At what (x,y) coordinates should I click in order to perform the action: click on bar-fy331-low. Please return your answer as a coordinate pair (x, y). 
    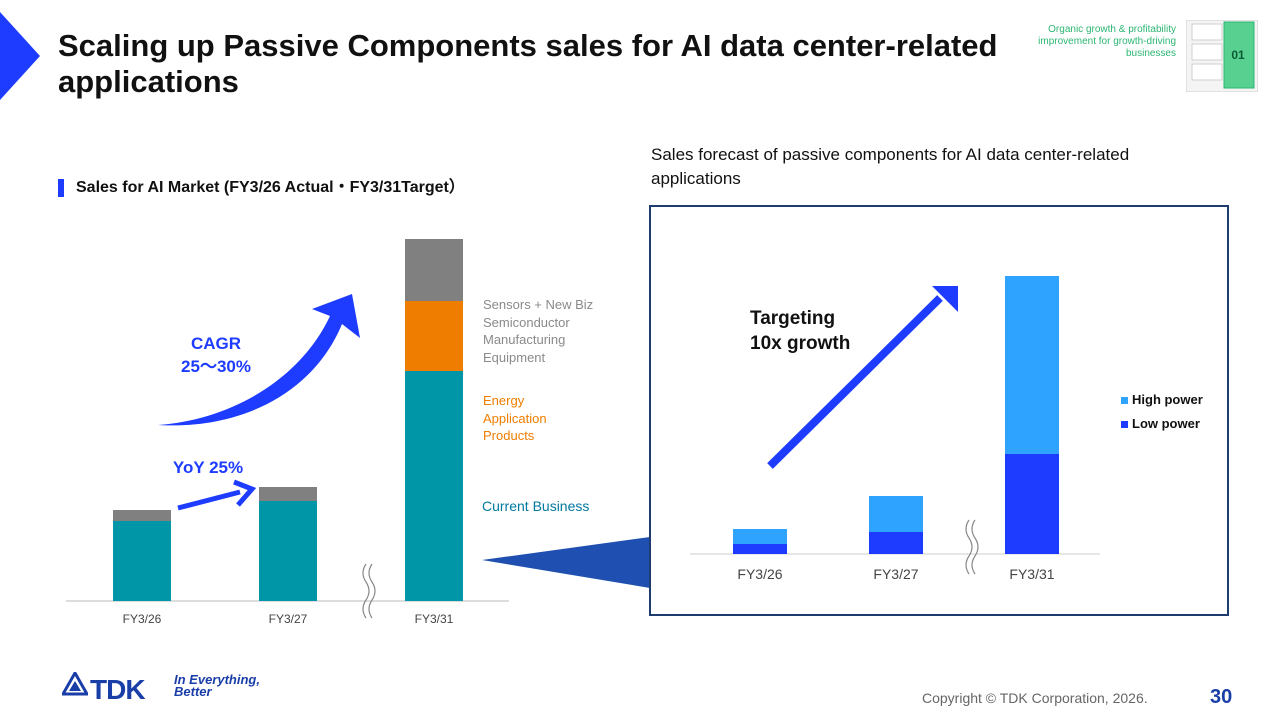
    Looking at the image, I should click on (1032, 504).